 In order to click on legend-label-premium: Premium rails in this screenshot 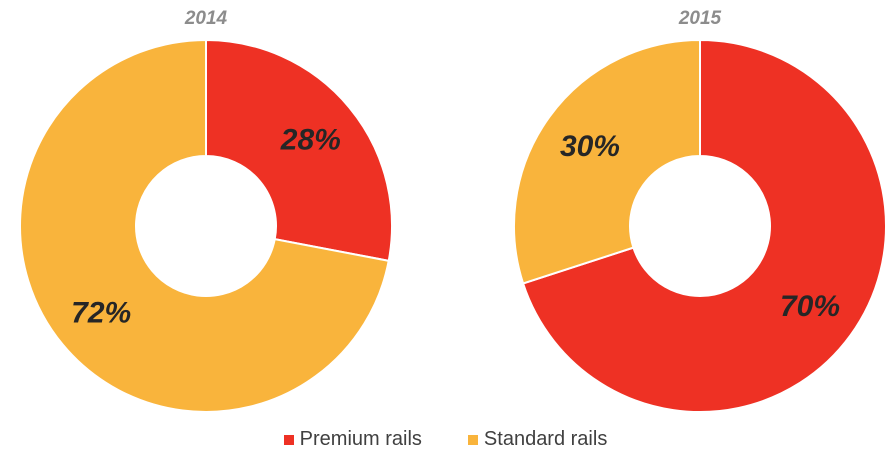, I will do `click(360, 439)`.